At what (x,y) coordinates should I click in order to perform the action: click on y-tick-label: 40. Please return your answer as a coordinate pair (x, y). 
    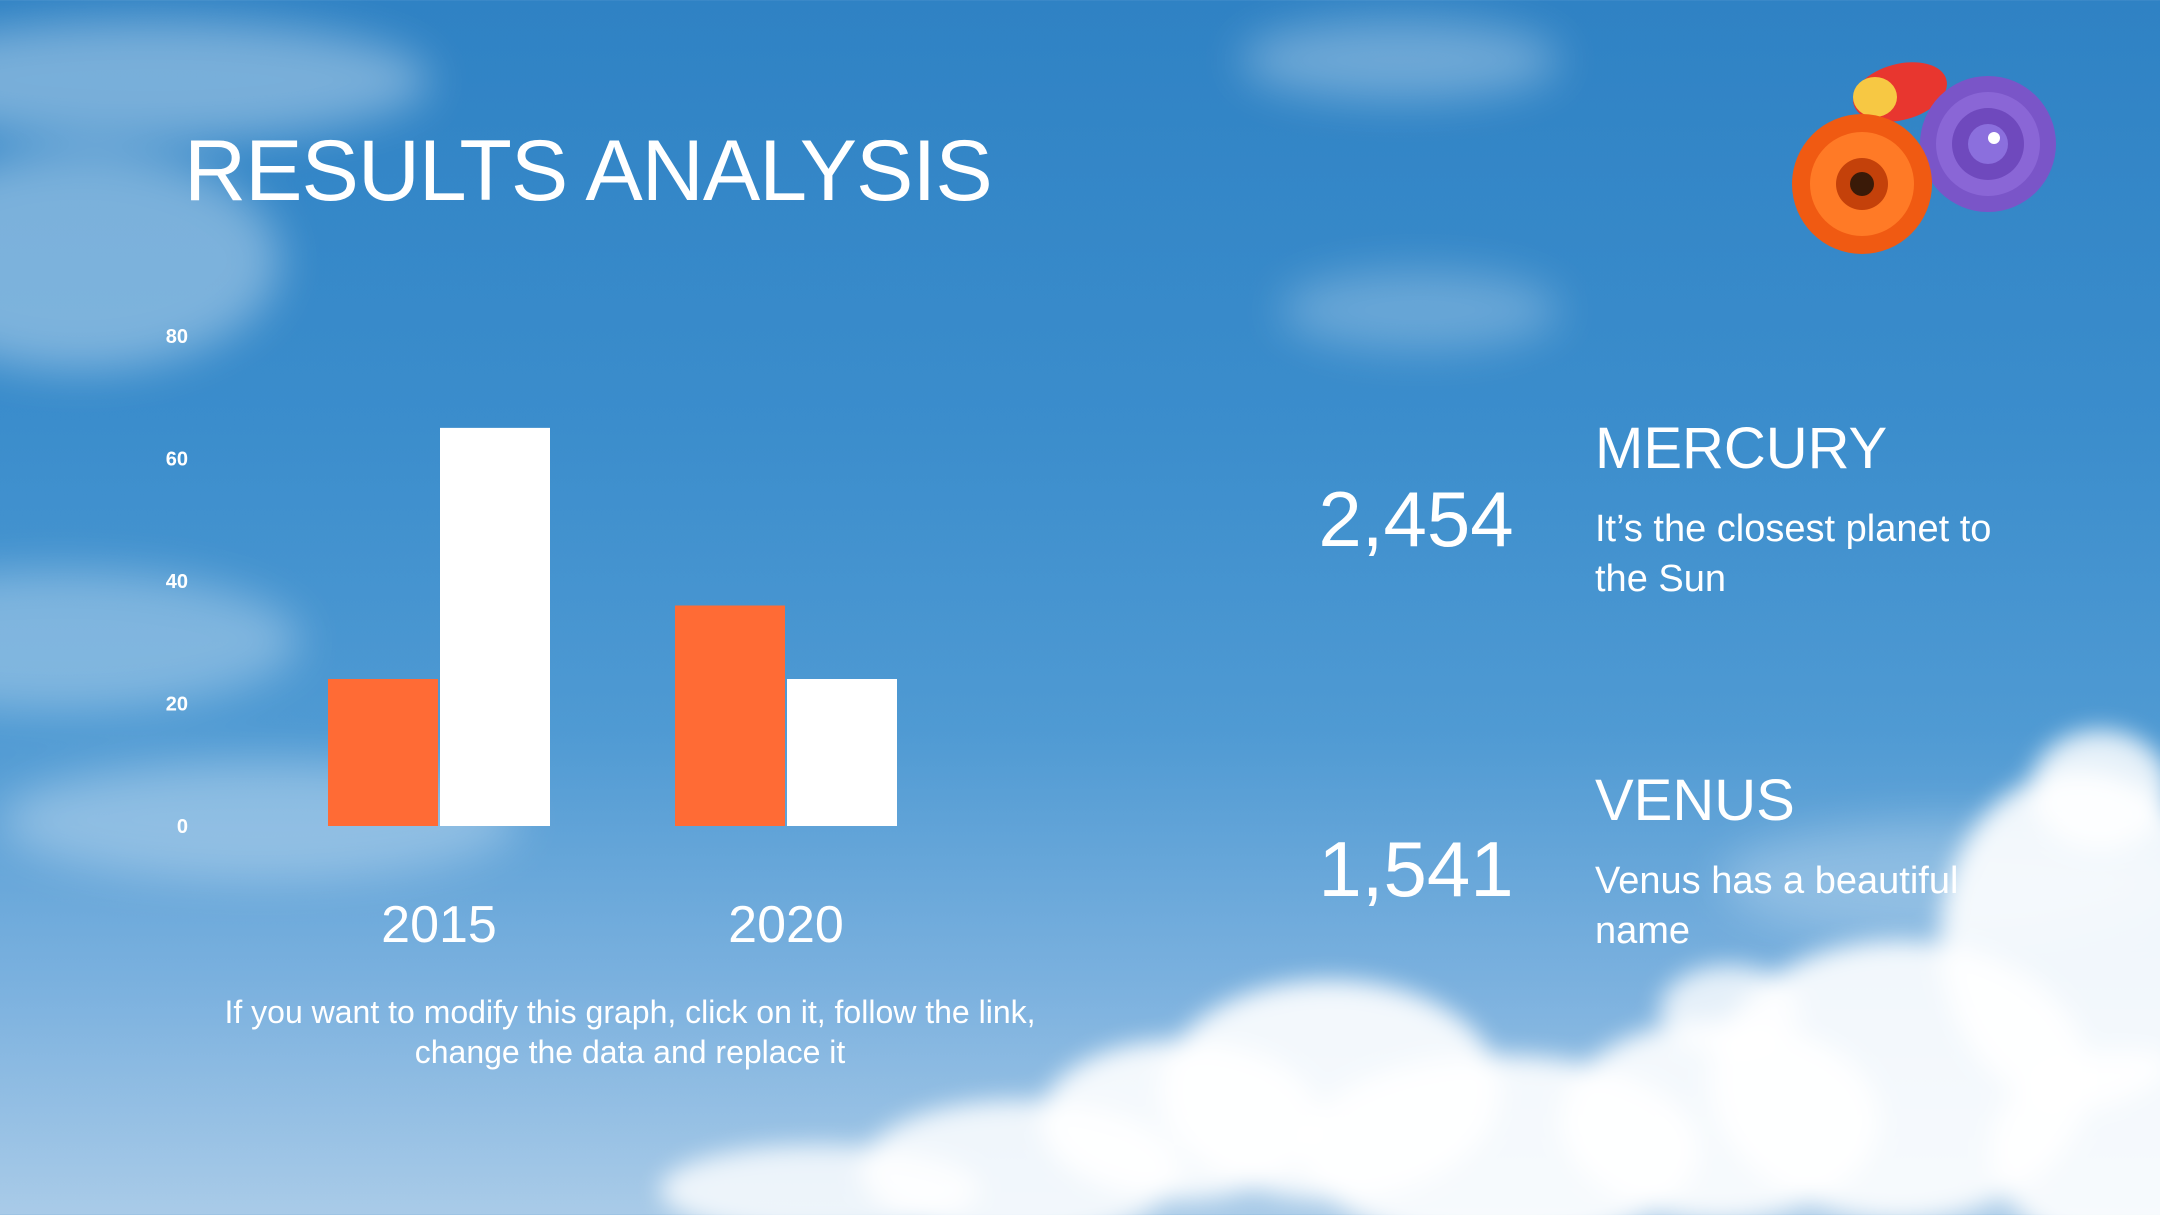
    Looking at the image, I should click on (177, 582).